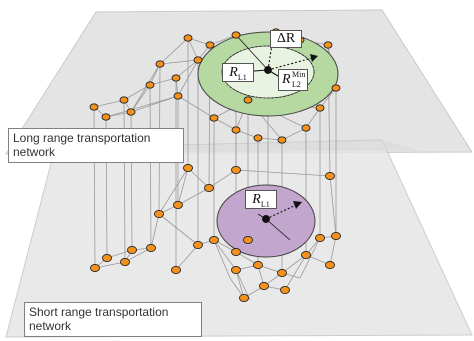  Describe the element at coordinates (50, 326) in the screenshot. I see `short-range-label-line2: network` at that location.